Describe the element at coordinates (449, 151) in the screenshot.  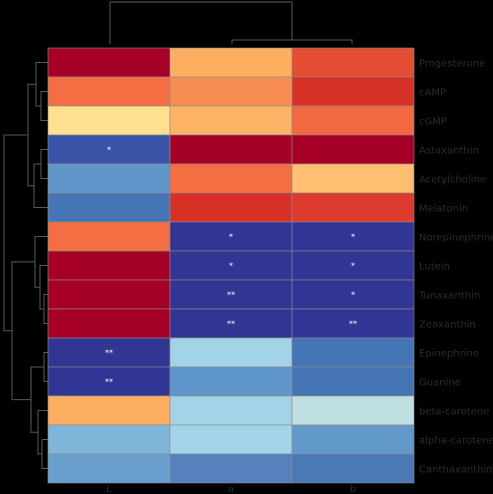
I see `row-label: Astaxanthin` at that location.